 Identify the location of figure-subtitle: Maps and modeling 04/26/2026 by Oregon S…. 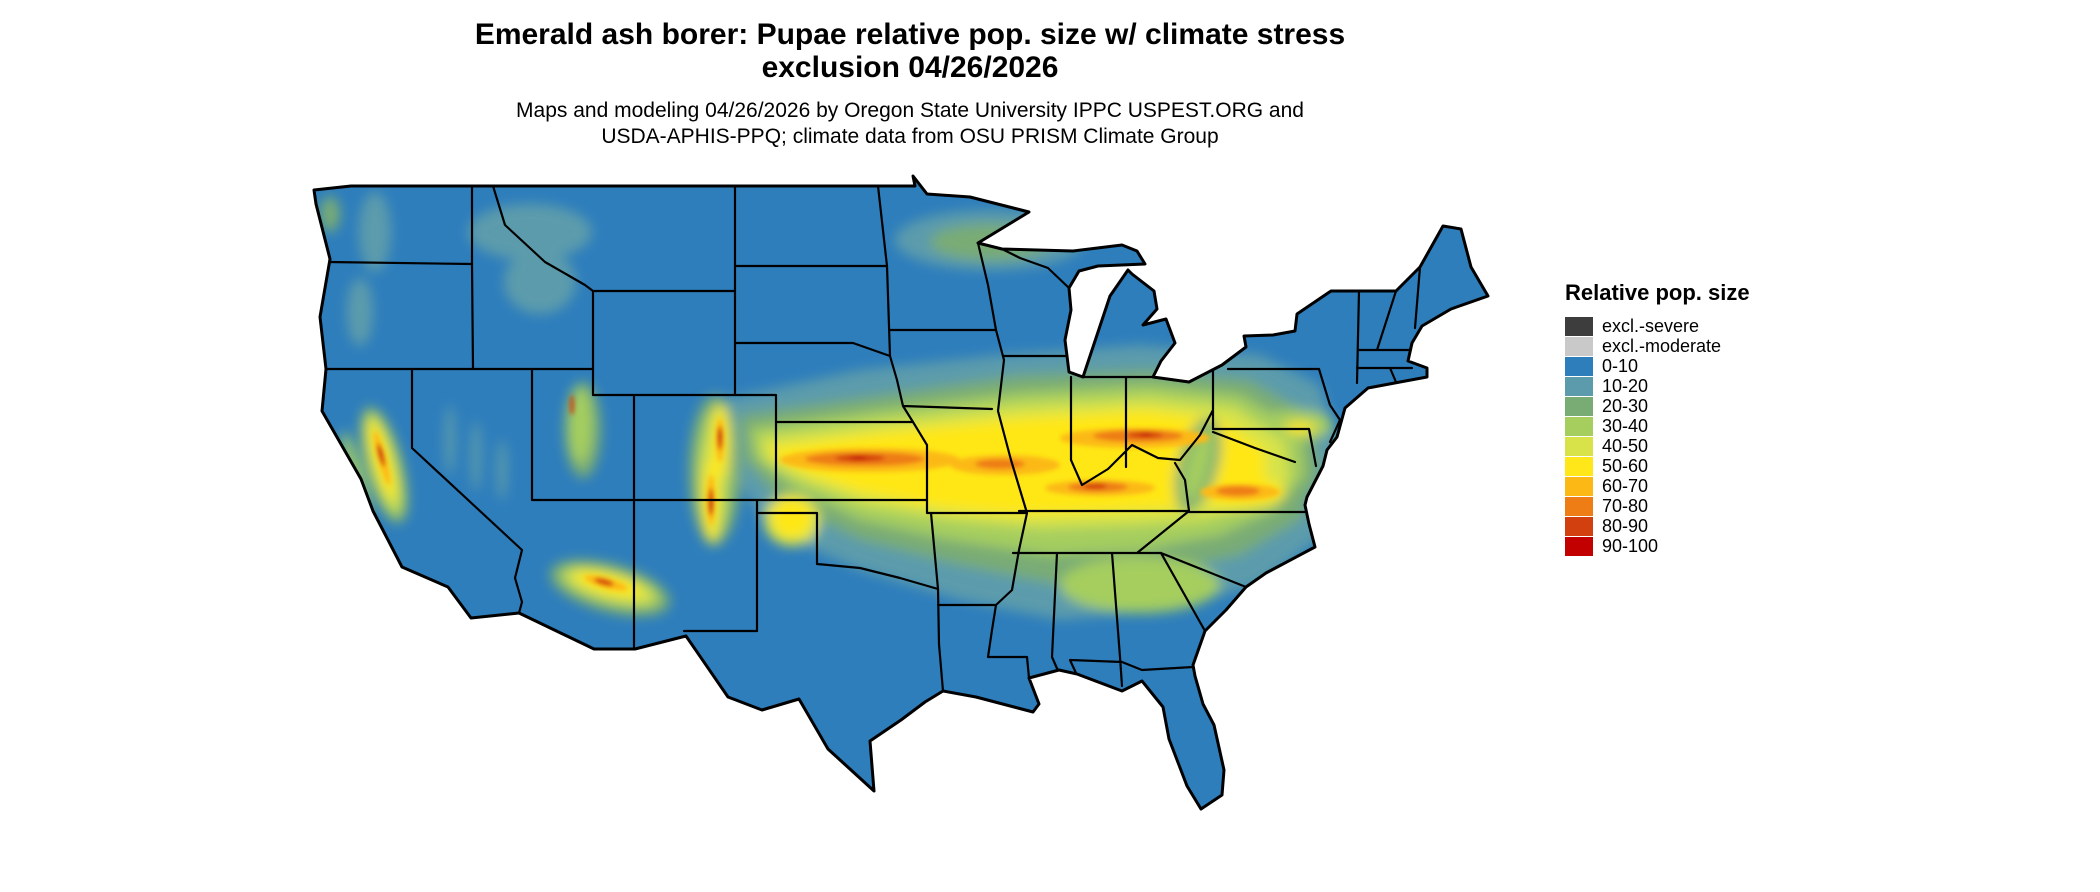
(910, 124).